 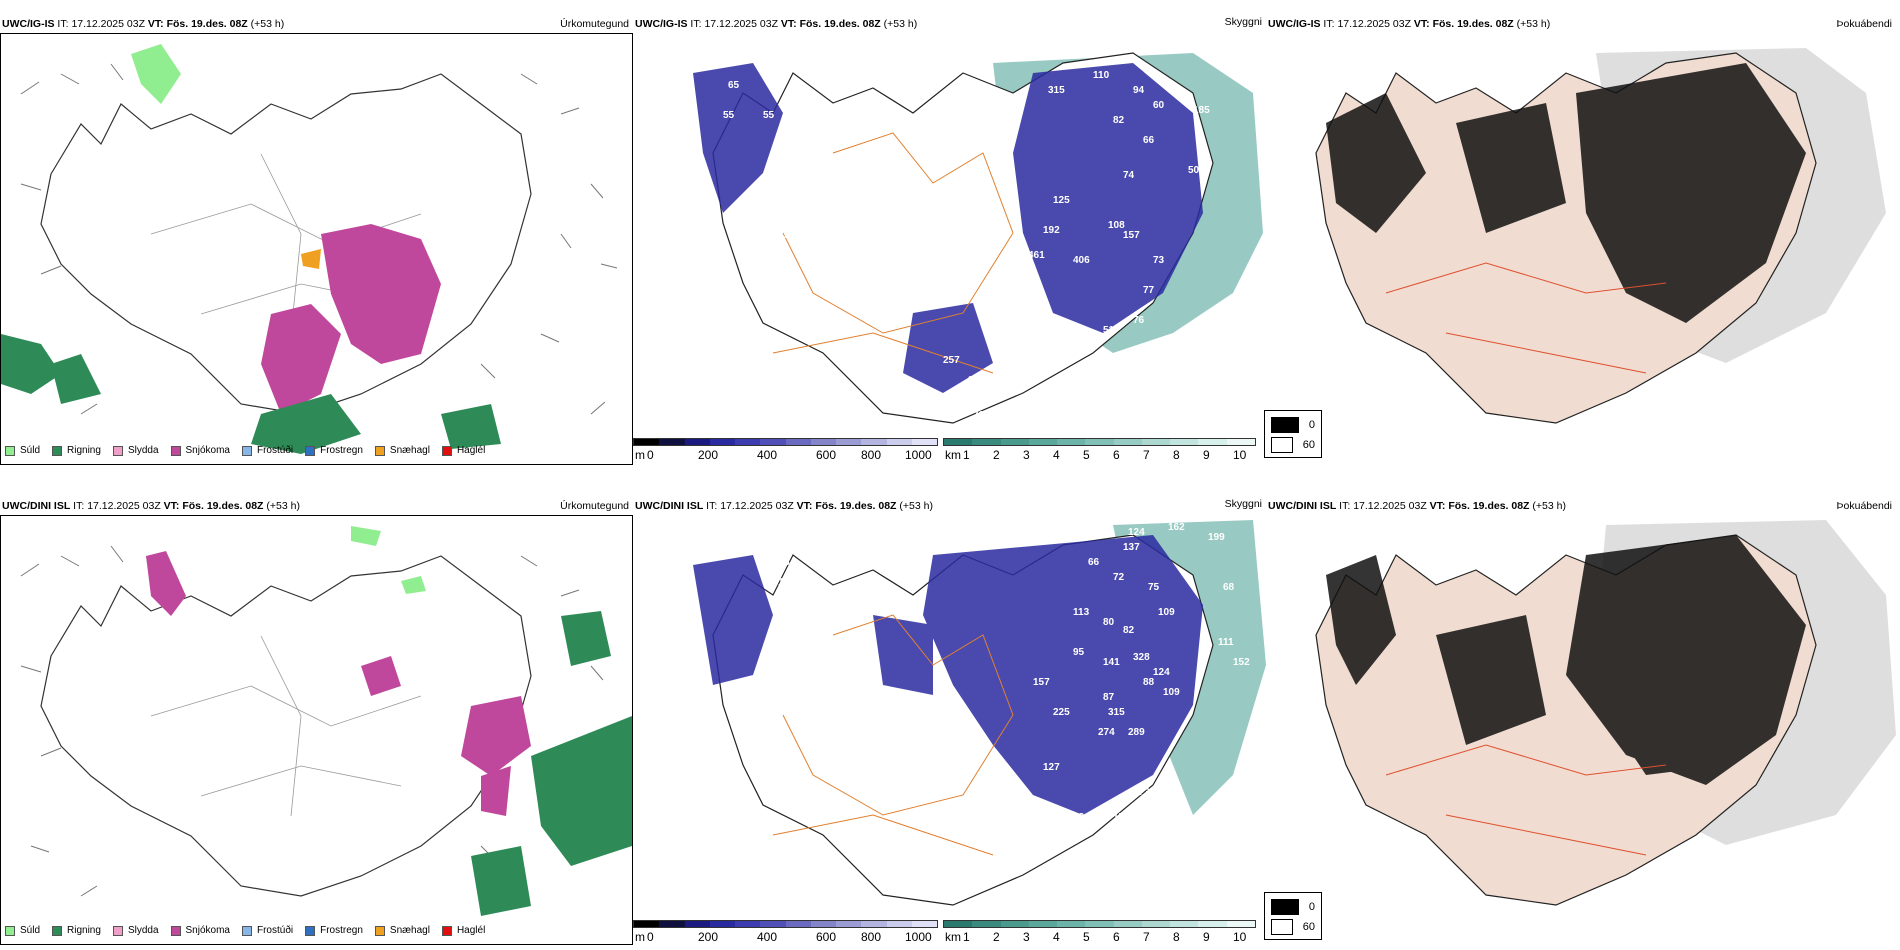 I want to click on model-name: UWC/DINI ISL, so click(x=669, y=506).